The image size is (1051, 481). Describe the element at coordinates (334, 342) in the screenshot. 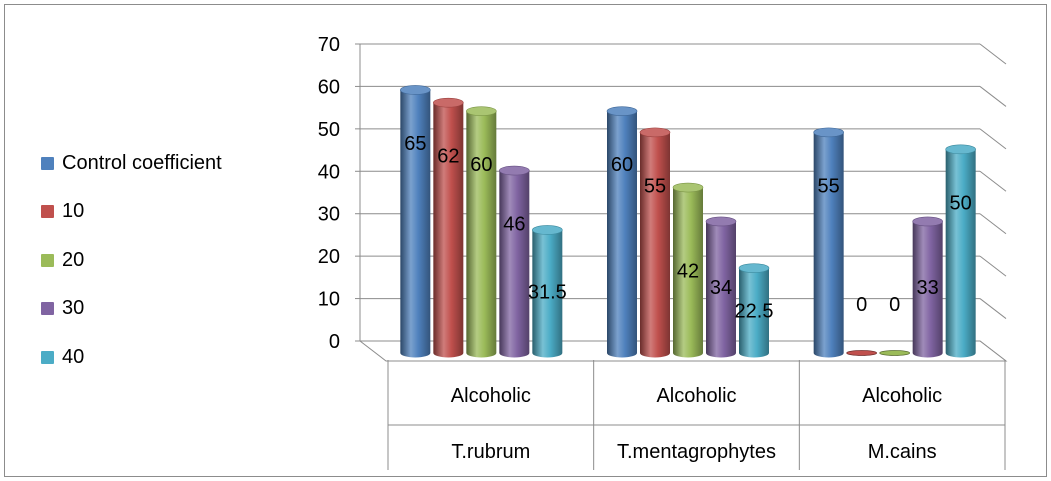

I see `y-tick-label: 0` at that location.